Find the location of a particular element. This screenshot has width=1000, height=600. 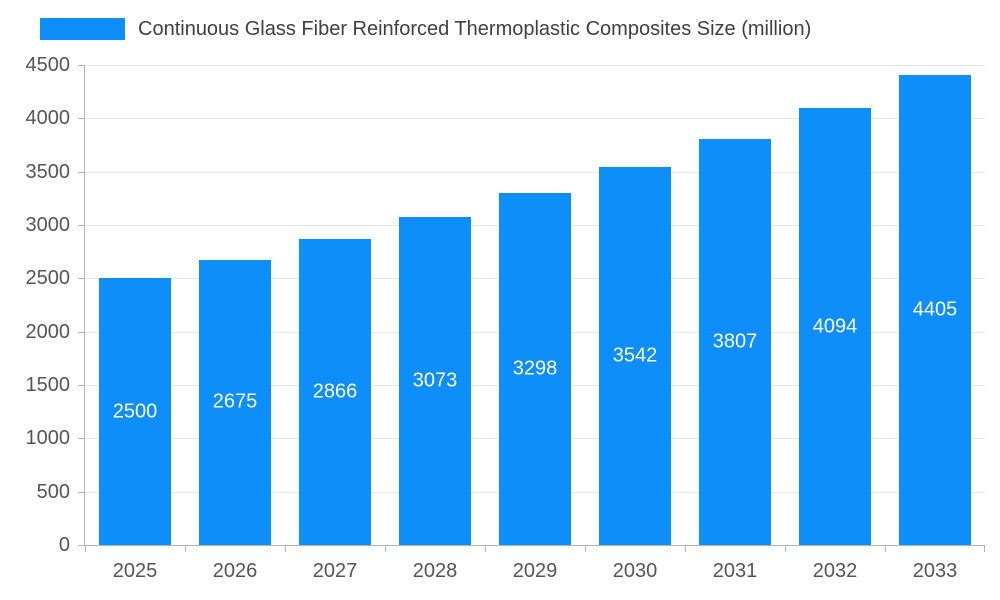

bar-value-label: 4094 is located at coordinates (835, 326).